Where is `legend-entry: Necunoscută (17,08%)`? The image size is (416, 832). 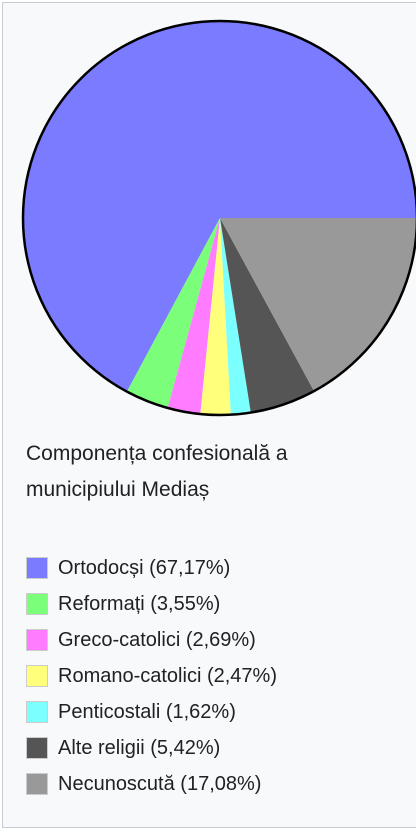 legend-entry: Necunoscută (17,08%) is located at coordinates (151, 784).